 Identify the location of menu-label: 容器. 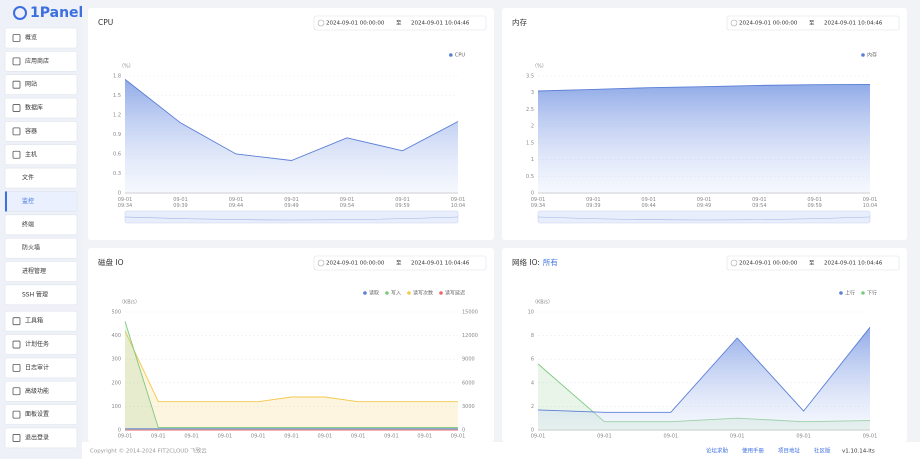
(31, 131).